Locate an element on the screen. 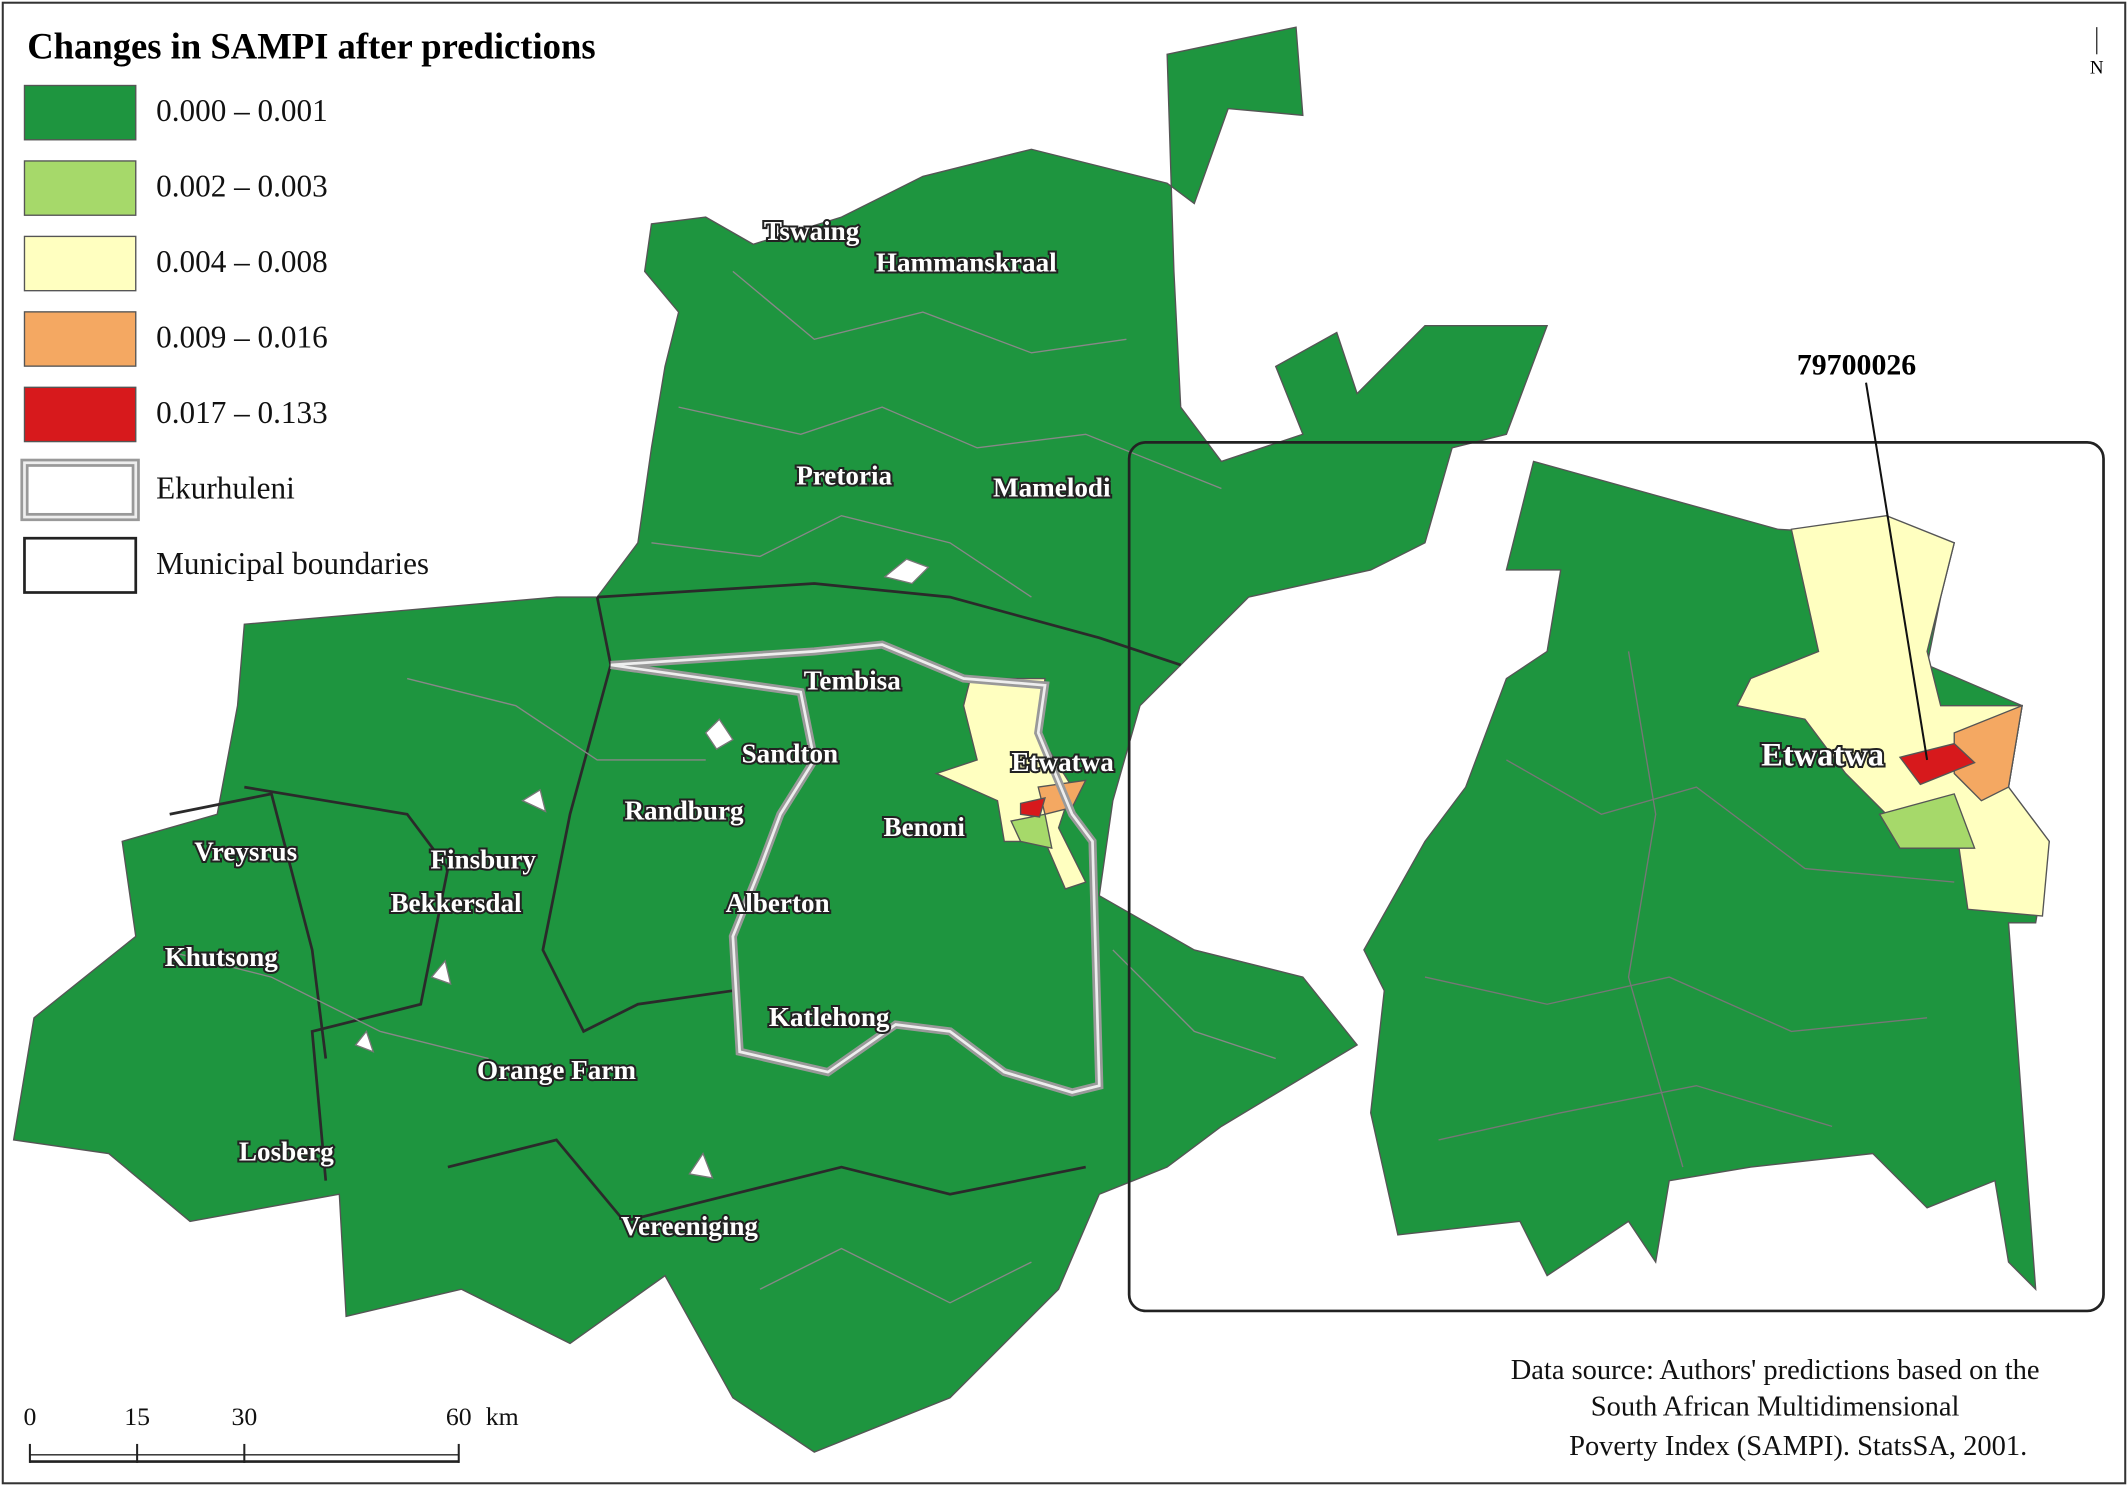 Image resolution: width=2128 pixels, height=1486 pixels. legend-label: 0.004 – 0.008 is located at coordinates (242, 261).